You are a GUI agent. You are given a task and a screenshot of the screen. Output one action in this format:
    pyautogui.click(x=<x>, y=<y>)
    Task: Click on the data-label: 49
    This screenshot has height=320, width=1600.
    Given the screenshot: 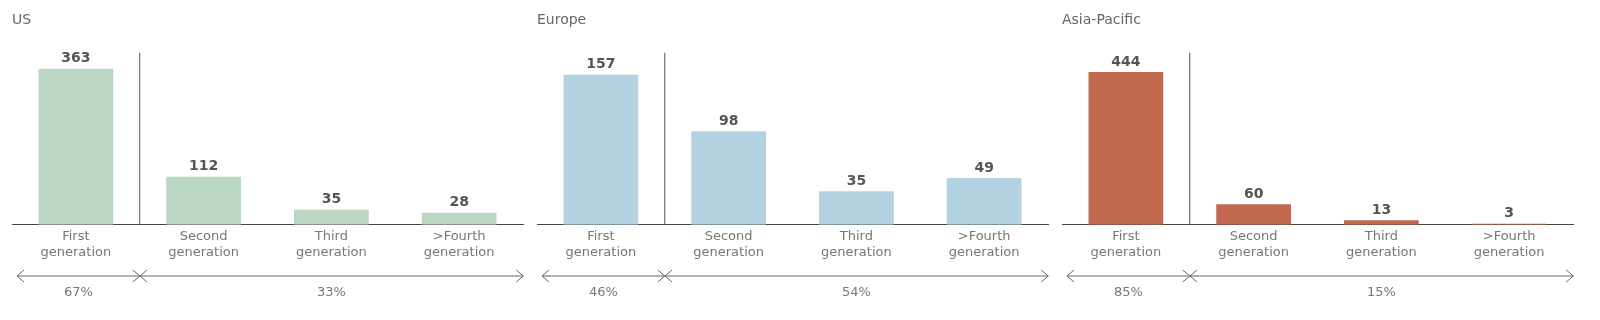 What is the action you would take?
    pyautogui.click(x=984, y=166)
    